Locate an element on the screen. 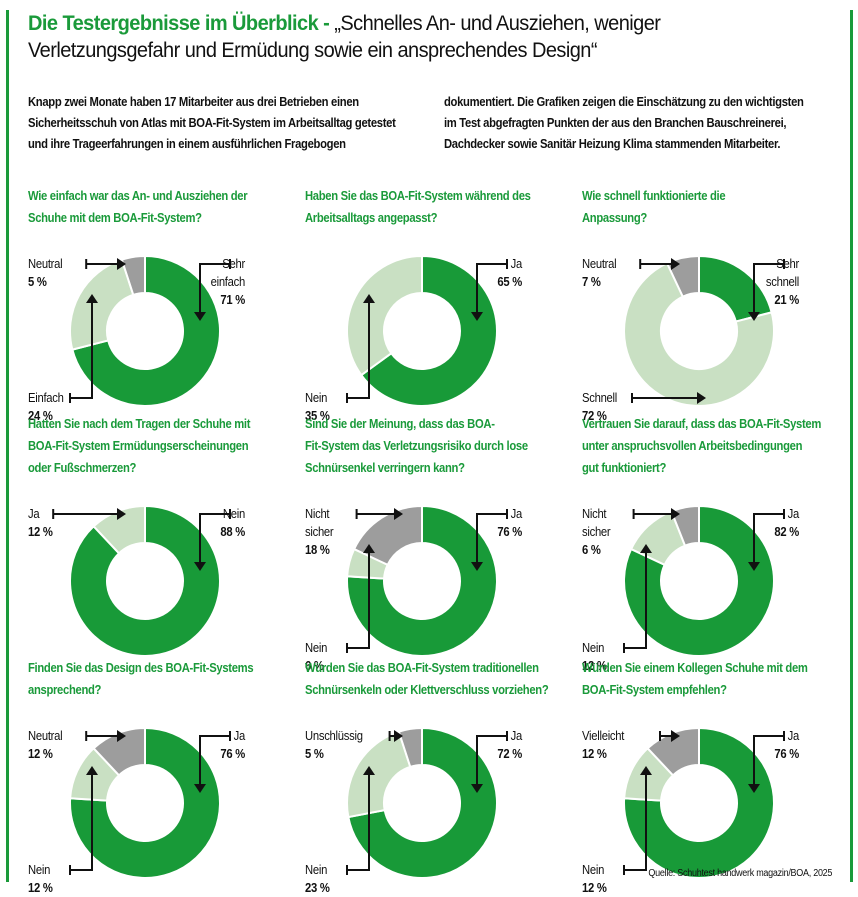 This screenshot has height=897, width=858. chart-question-line: gut funktioniert? is located at coordinates (624, 468).